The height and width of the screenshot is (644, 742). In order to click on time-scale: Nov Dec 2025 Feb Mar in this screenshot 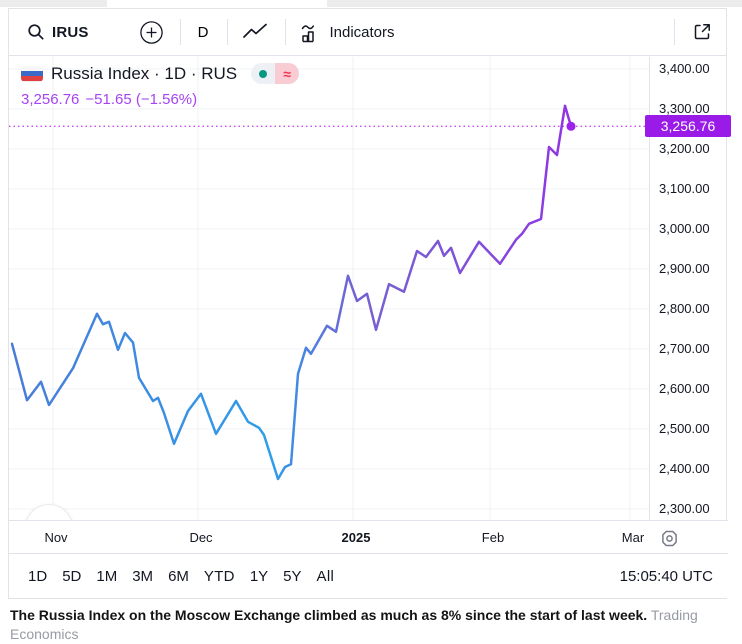, I will do `click(368, 537)`.